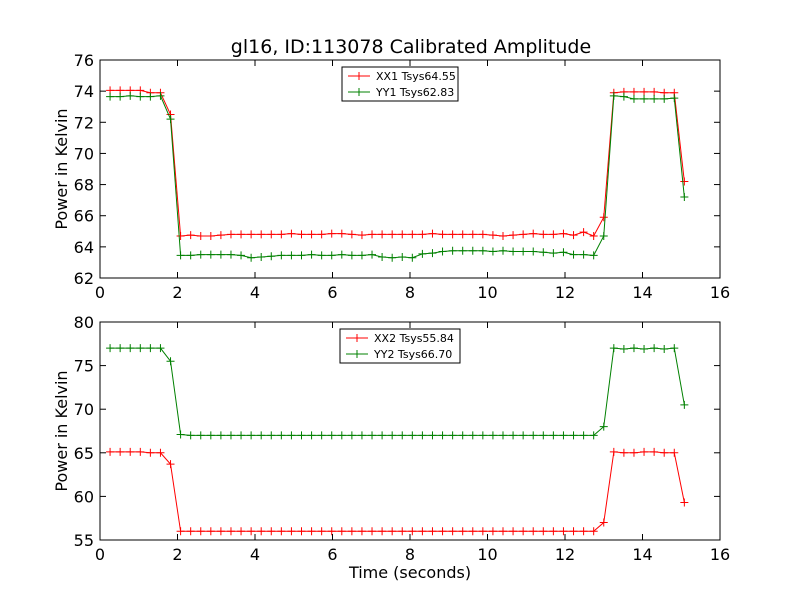  What do you see at coordinates (84, 453) in the screenshot?
I see `y-tick-label: 65` at bounding box center [84, 453].